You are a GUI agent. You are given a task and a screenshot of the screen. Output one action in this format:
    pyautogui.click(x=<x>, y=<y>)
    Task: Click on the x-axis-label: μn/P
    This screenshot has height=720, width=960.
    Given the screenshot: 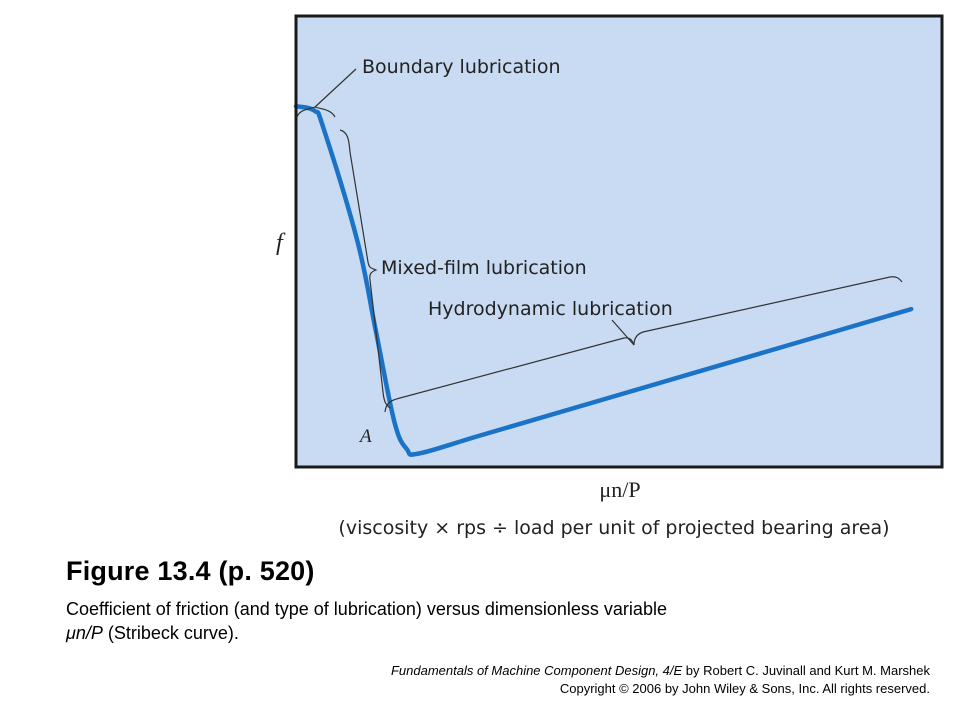 What is the action you would take?
    pyautogui.click(x=619, y=489)
    